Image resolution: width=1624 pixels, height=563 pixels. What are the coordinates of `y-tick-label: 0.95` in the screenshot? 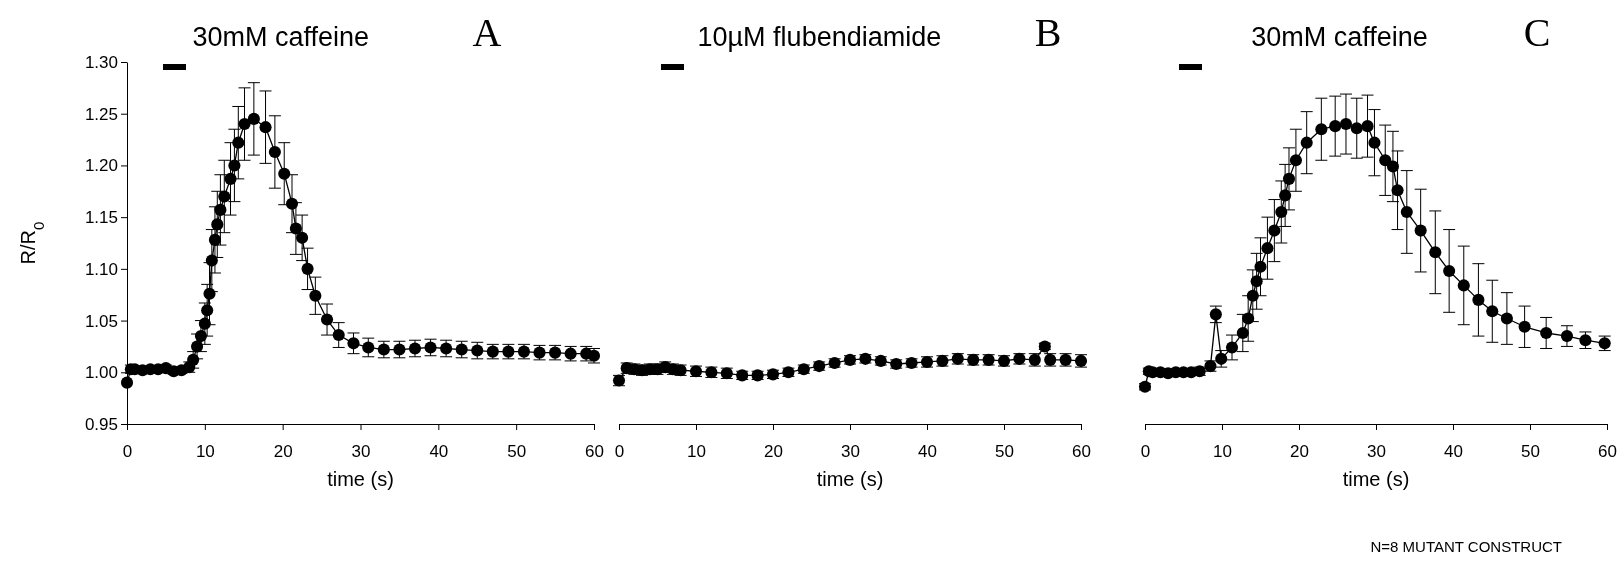 It's located at (101, 424).